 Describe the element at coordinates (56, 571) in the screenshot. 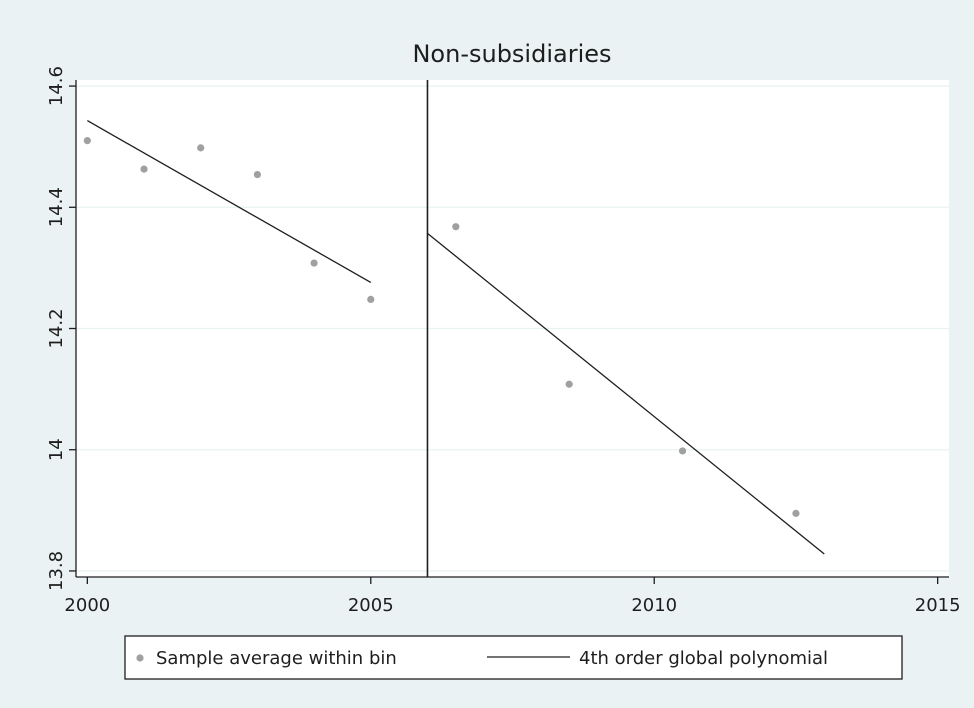

I see `y-tick-label: 13.8` at that location.